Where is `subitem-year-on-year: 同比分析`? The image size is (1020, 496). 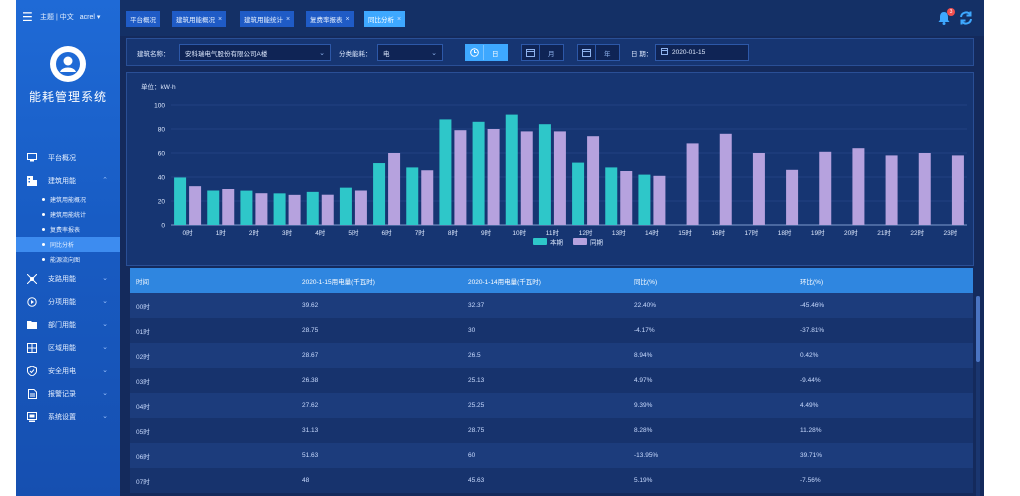
subitem-year-on-year: 同比分析 is located at coordinates (68, 244).